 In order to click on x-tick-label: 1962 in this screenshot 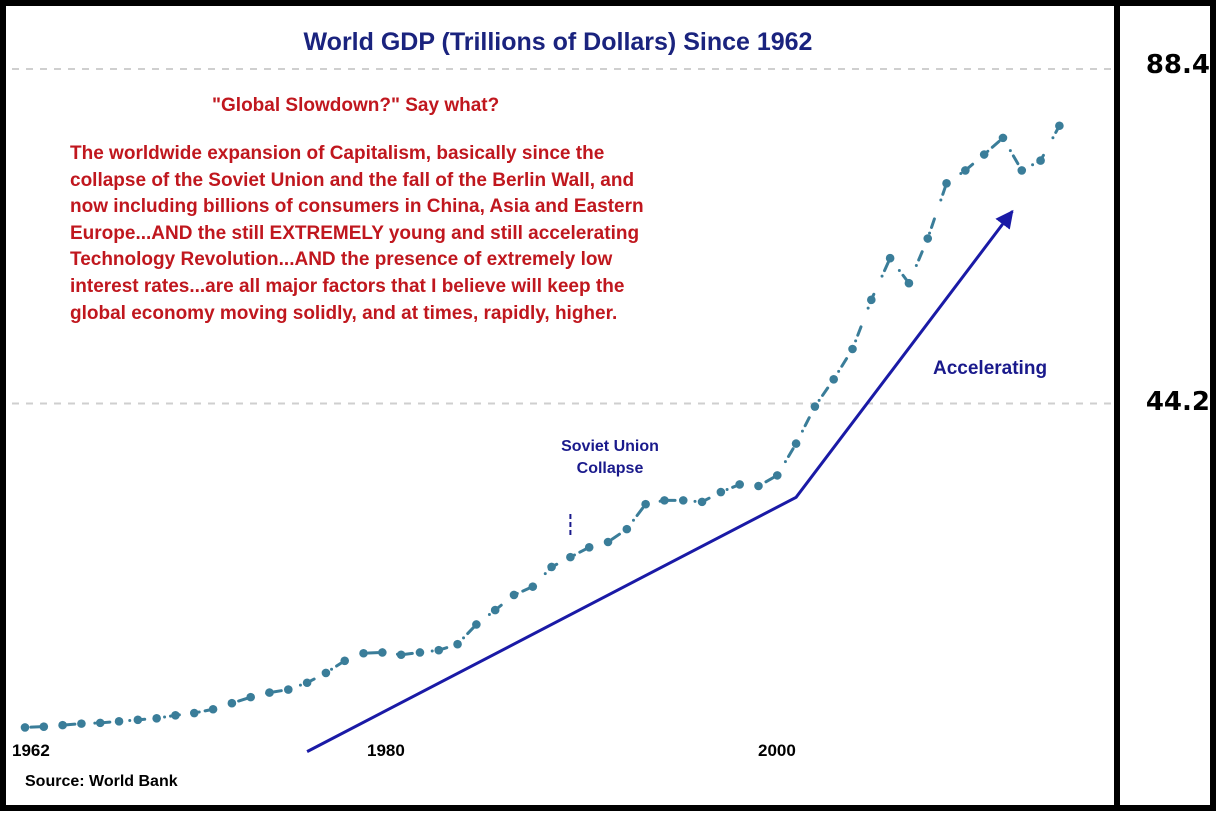, I will do `click(31, 750)`.